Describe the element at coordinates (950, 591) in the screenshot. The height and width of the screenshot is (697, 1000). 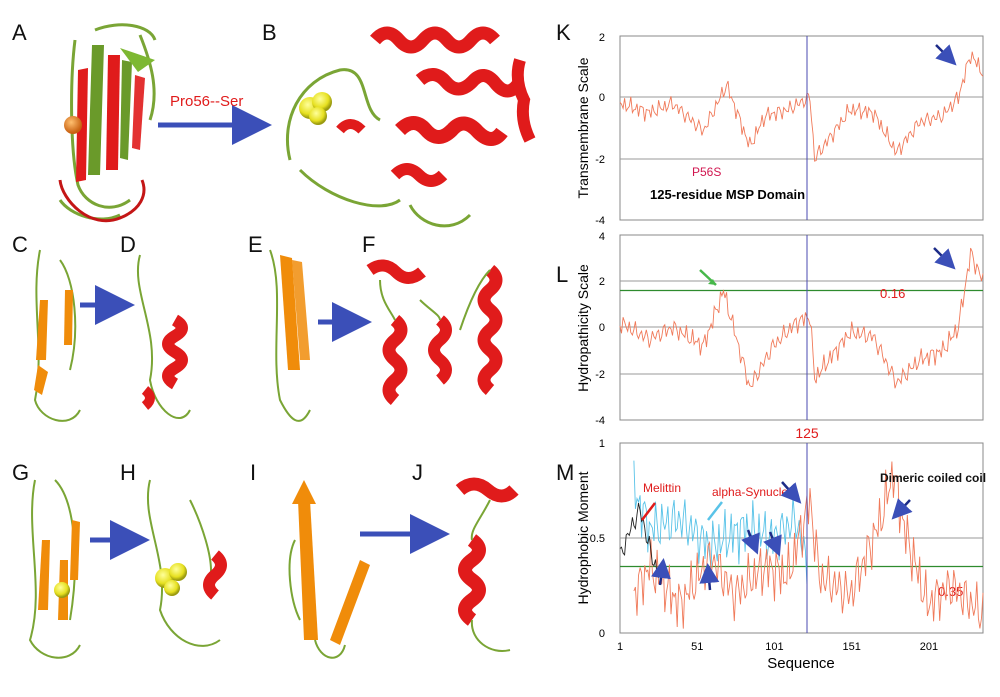
I see `chart-m-threshold-label: 0.35` at that location.